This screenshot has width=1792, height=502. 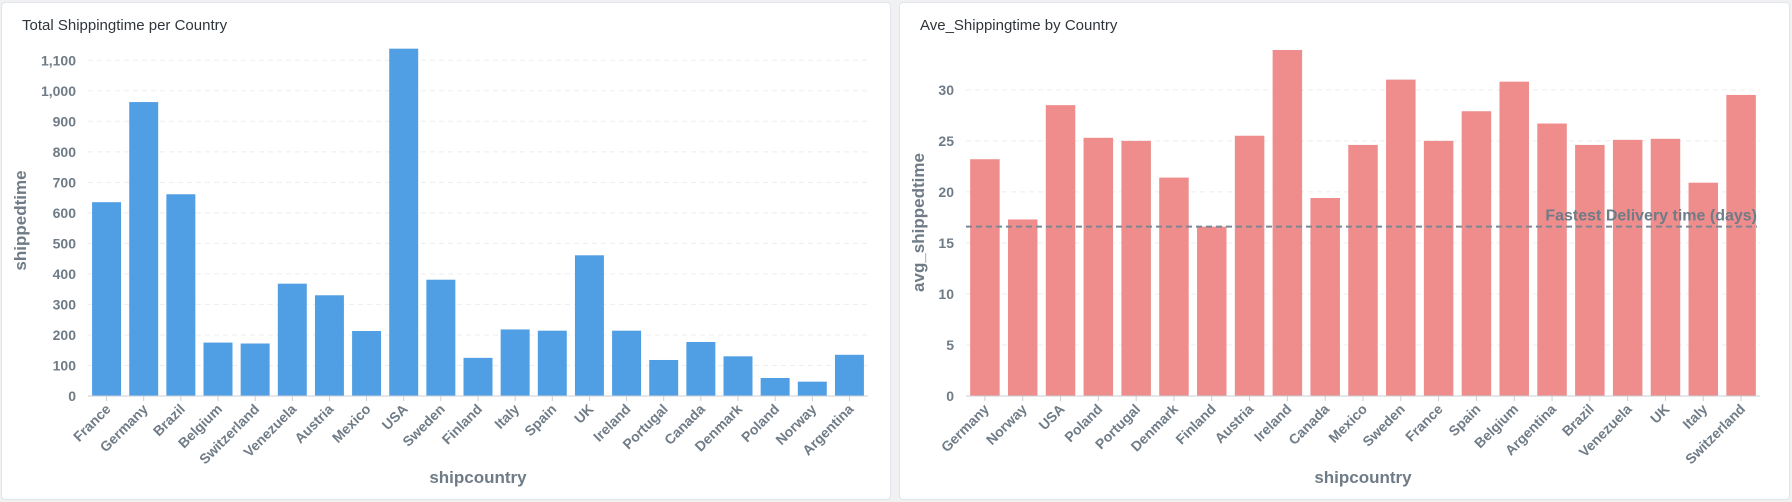 What do you see at coordinates (351, 423) in the screenshot?
I see `x-tick-label: Mexico` at bounding box center [351, 423].